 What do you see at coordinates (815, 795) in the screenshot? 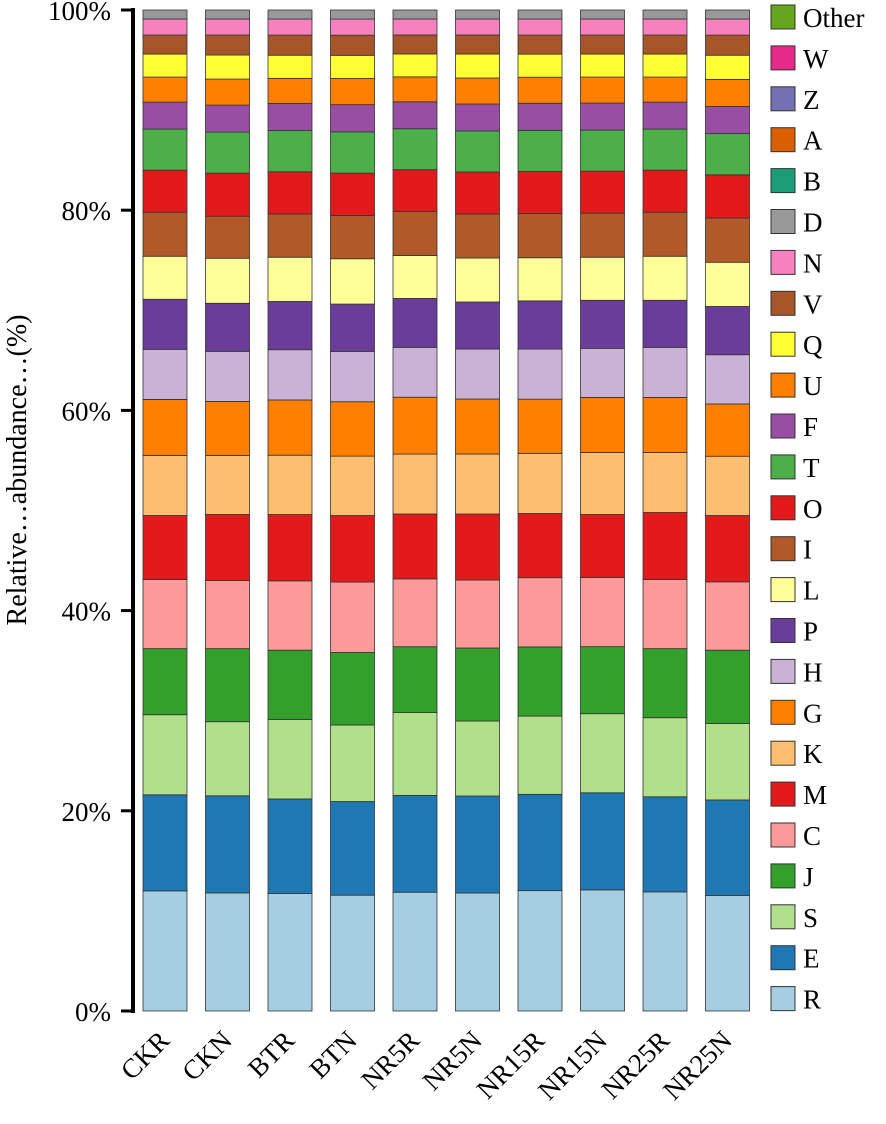
I see `legend-label: M` at bounding box center [815, 795].